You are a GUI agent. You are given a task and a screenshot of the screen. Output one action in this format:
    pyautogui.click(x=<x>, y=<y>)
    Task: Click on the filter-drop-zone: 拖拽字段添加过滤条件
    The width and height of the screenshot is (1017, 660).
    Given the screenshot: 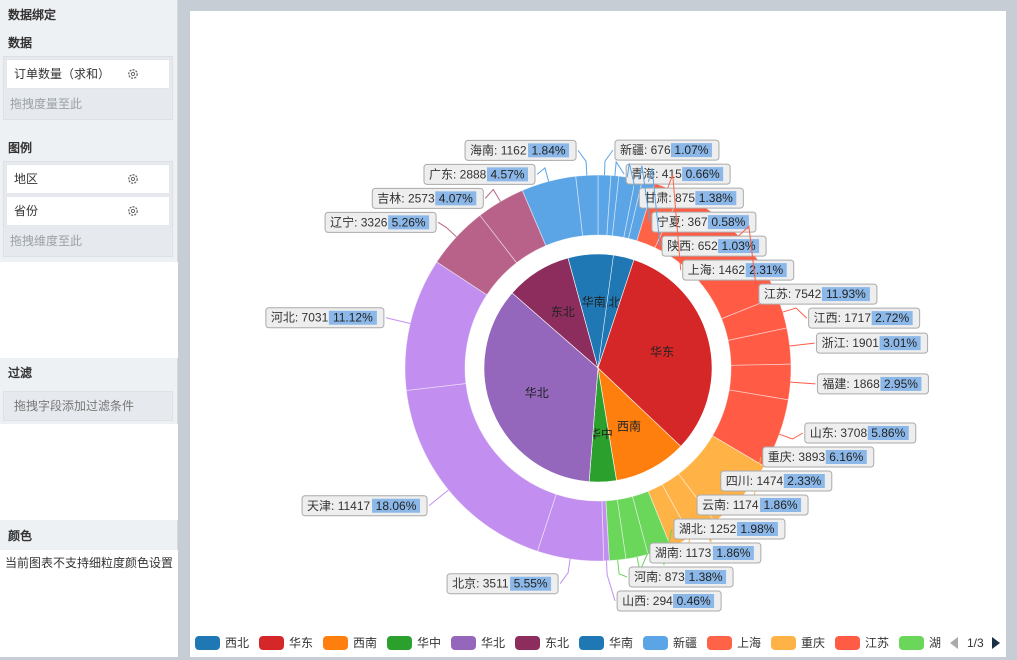 What is the action you would take?
    pyautogui.click(x=88, y=406)
    